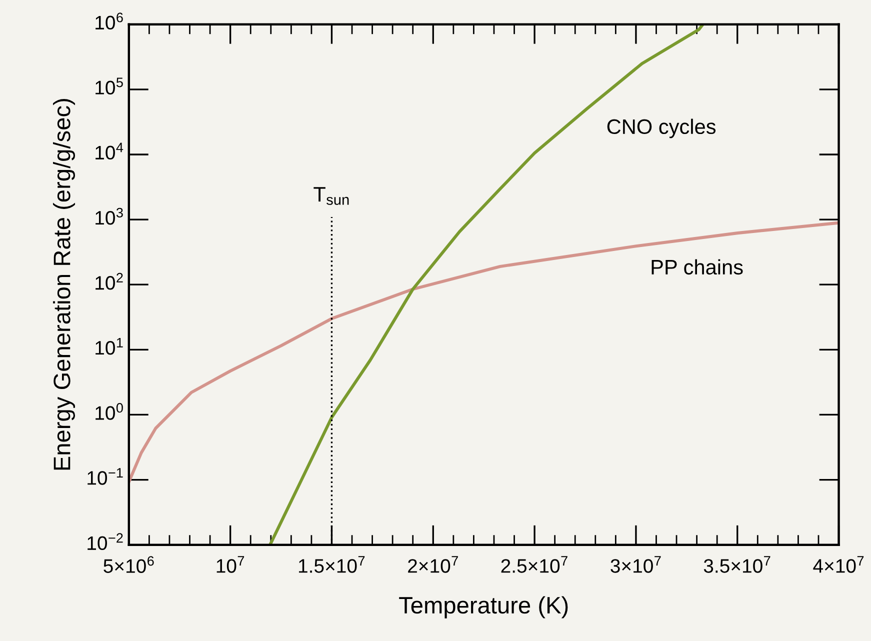 Image resolution: width=871 pixels, height=641 pixels. Describe the element at coordinates (737, 564) in the screenshot. I see `x-tick-label: 3.5×10$^{7}$` at that location.